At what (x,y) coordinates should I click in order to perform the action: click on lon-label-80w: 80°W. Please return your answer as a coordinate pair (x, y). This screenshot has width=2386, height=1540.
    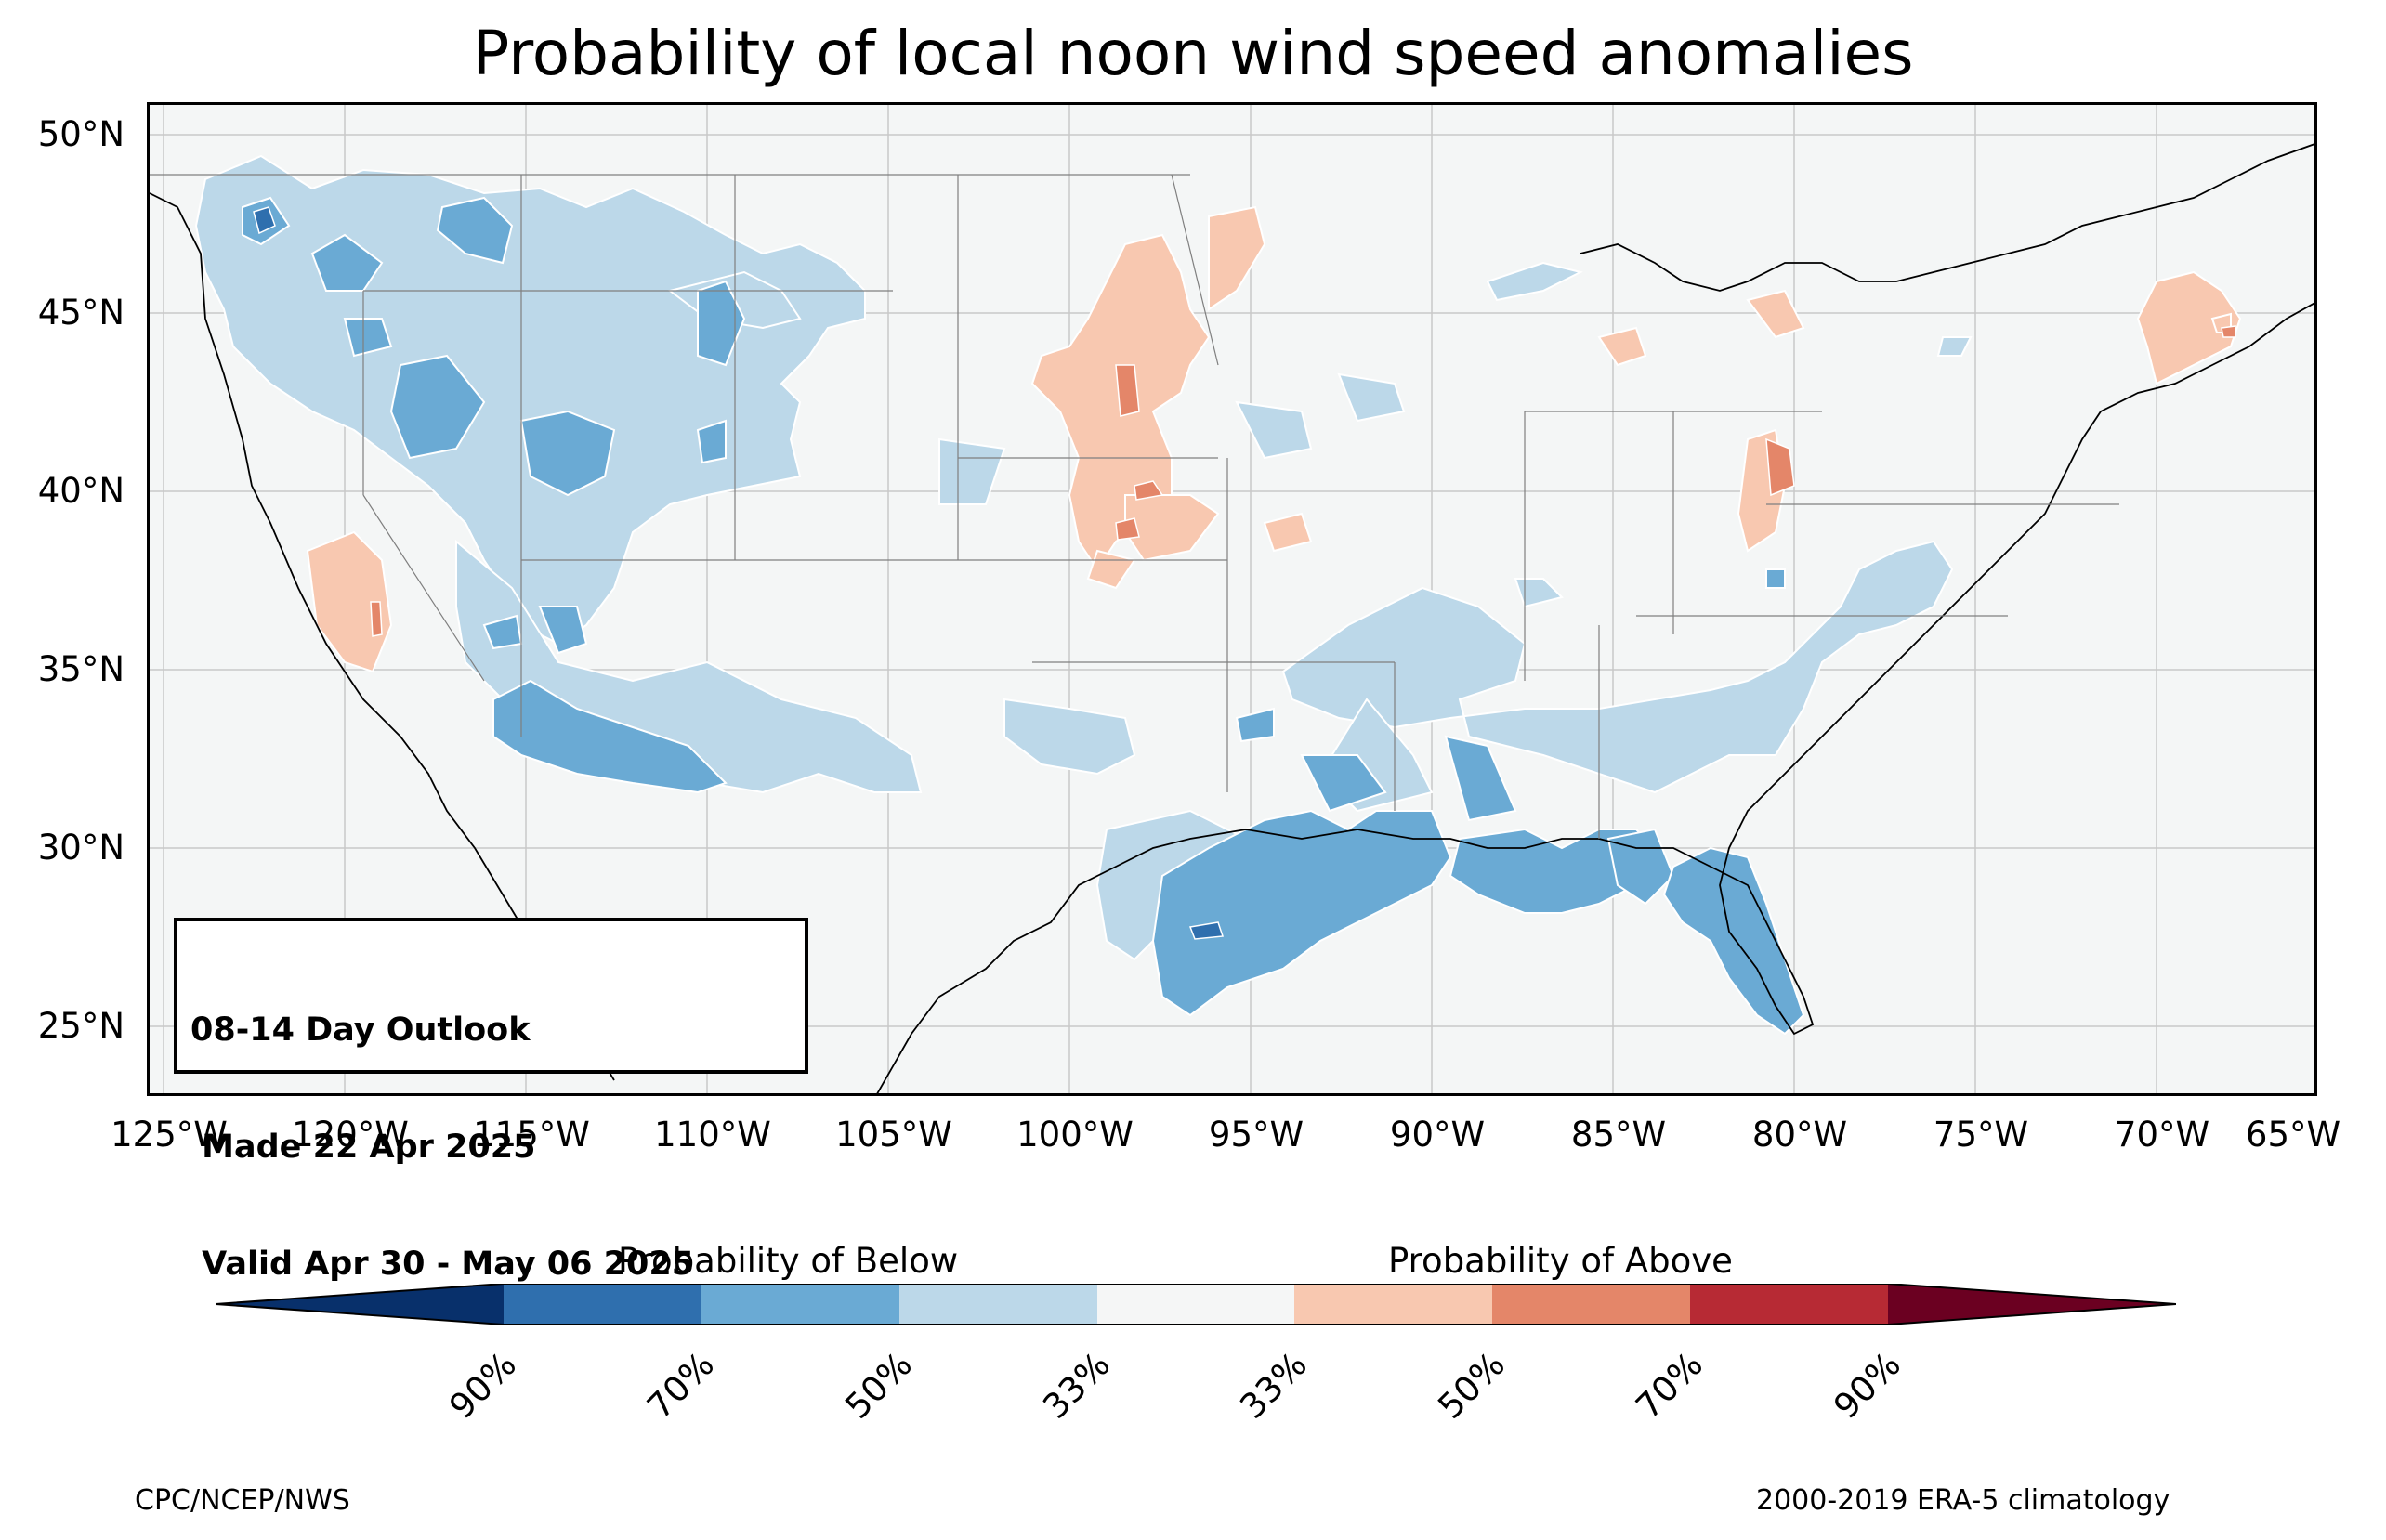
    Looking at the image, I should click on (1799, 1135).